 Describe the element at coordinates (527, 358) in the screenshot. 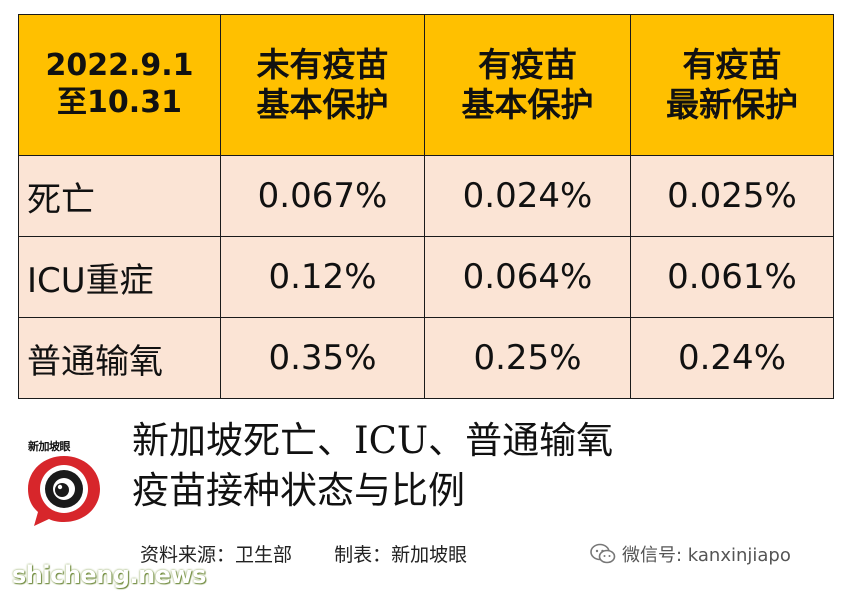

I see `table-cell: 0.25%` at that location.